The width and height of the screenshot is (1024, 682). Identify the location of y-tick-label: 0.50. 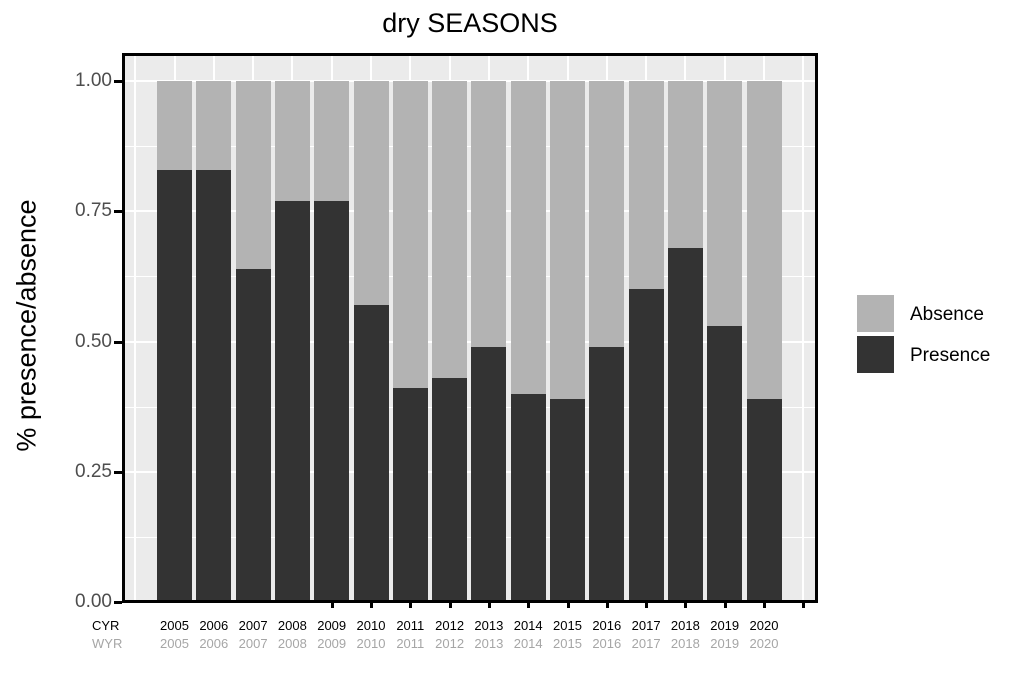
(93, 341).